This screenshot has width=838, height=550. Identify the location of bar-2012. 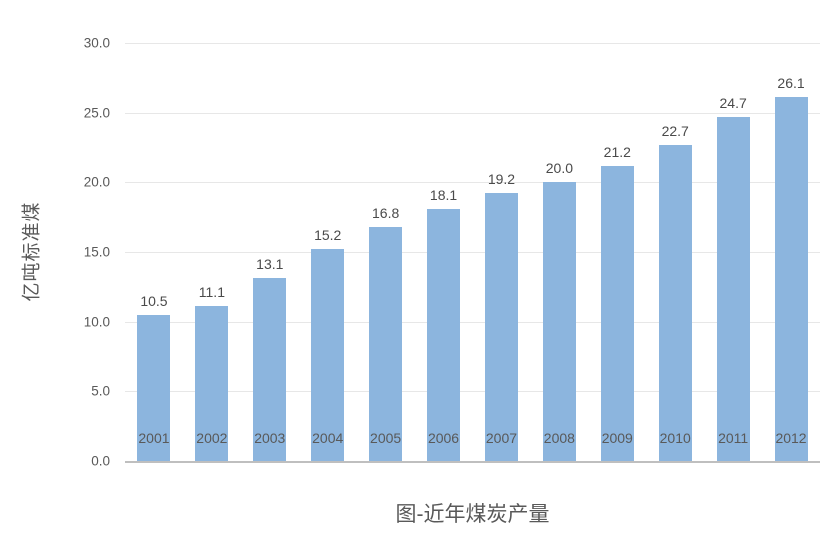
(791, 279).